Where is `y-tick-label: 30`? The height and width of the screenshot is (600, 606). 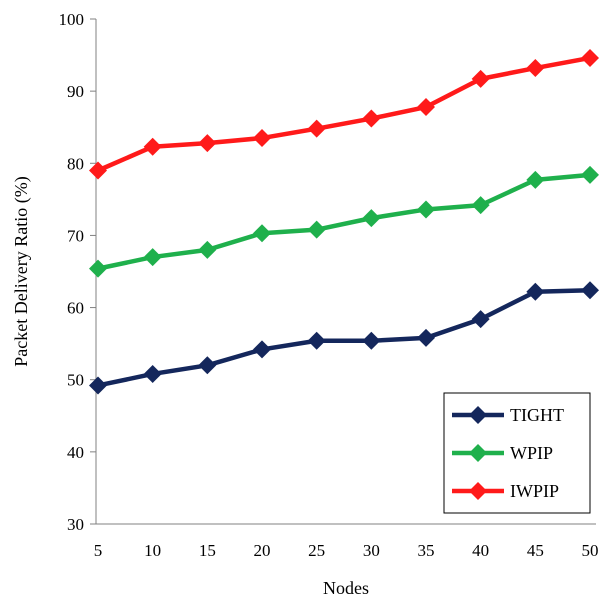
y-tick-label: 30 is located at coordinates (75, 524).